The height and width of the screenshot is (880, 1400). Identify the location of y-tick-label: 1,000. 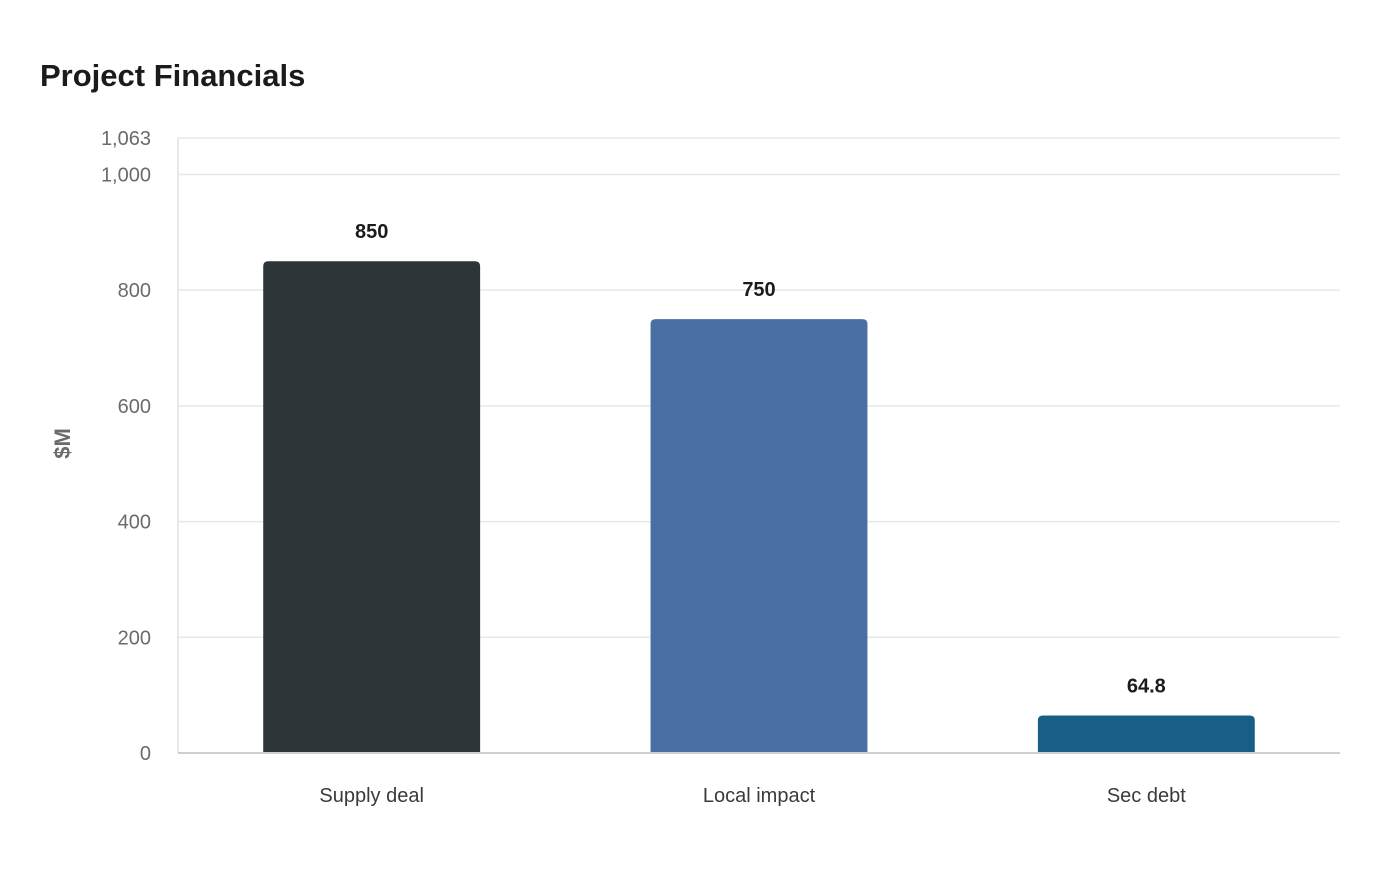
(126, 175).